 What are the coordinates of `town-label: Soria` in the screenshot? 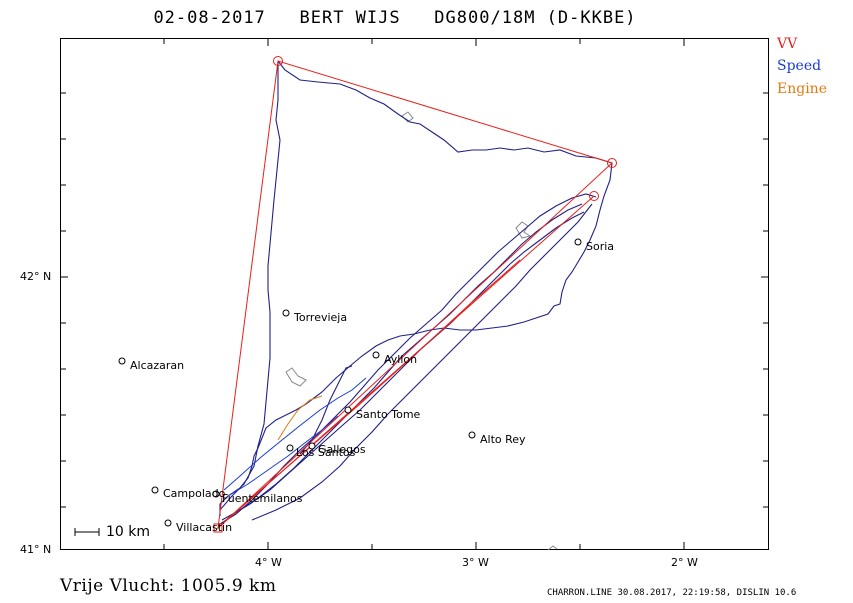 It's located at (600, 246).